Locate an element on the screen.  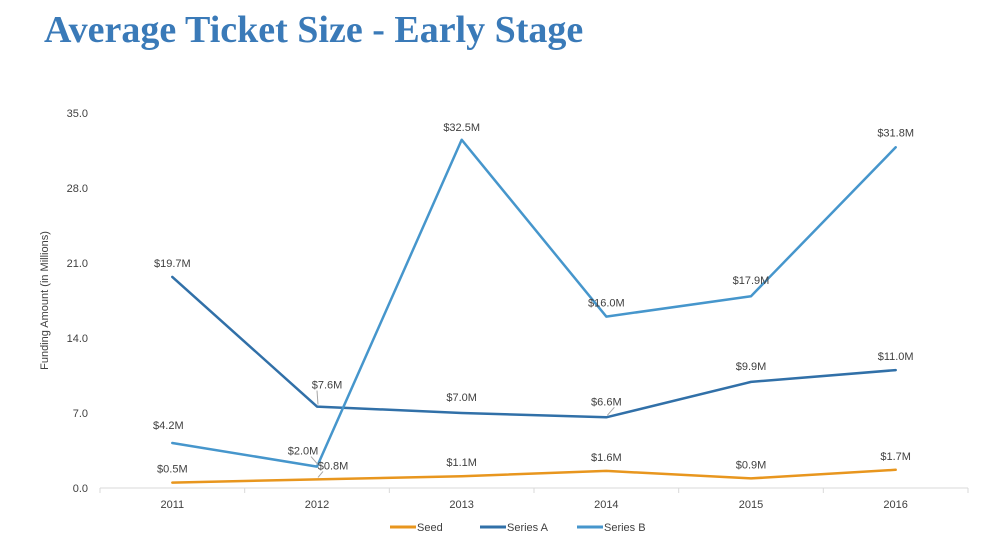
data-label: $19.7M is located at coordinates (172, 264).